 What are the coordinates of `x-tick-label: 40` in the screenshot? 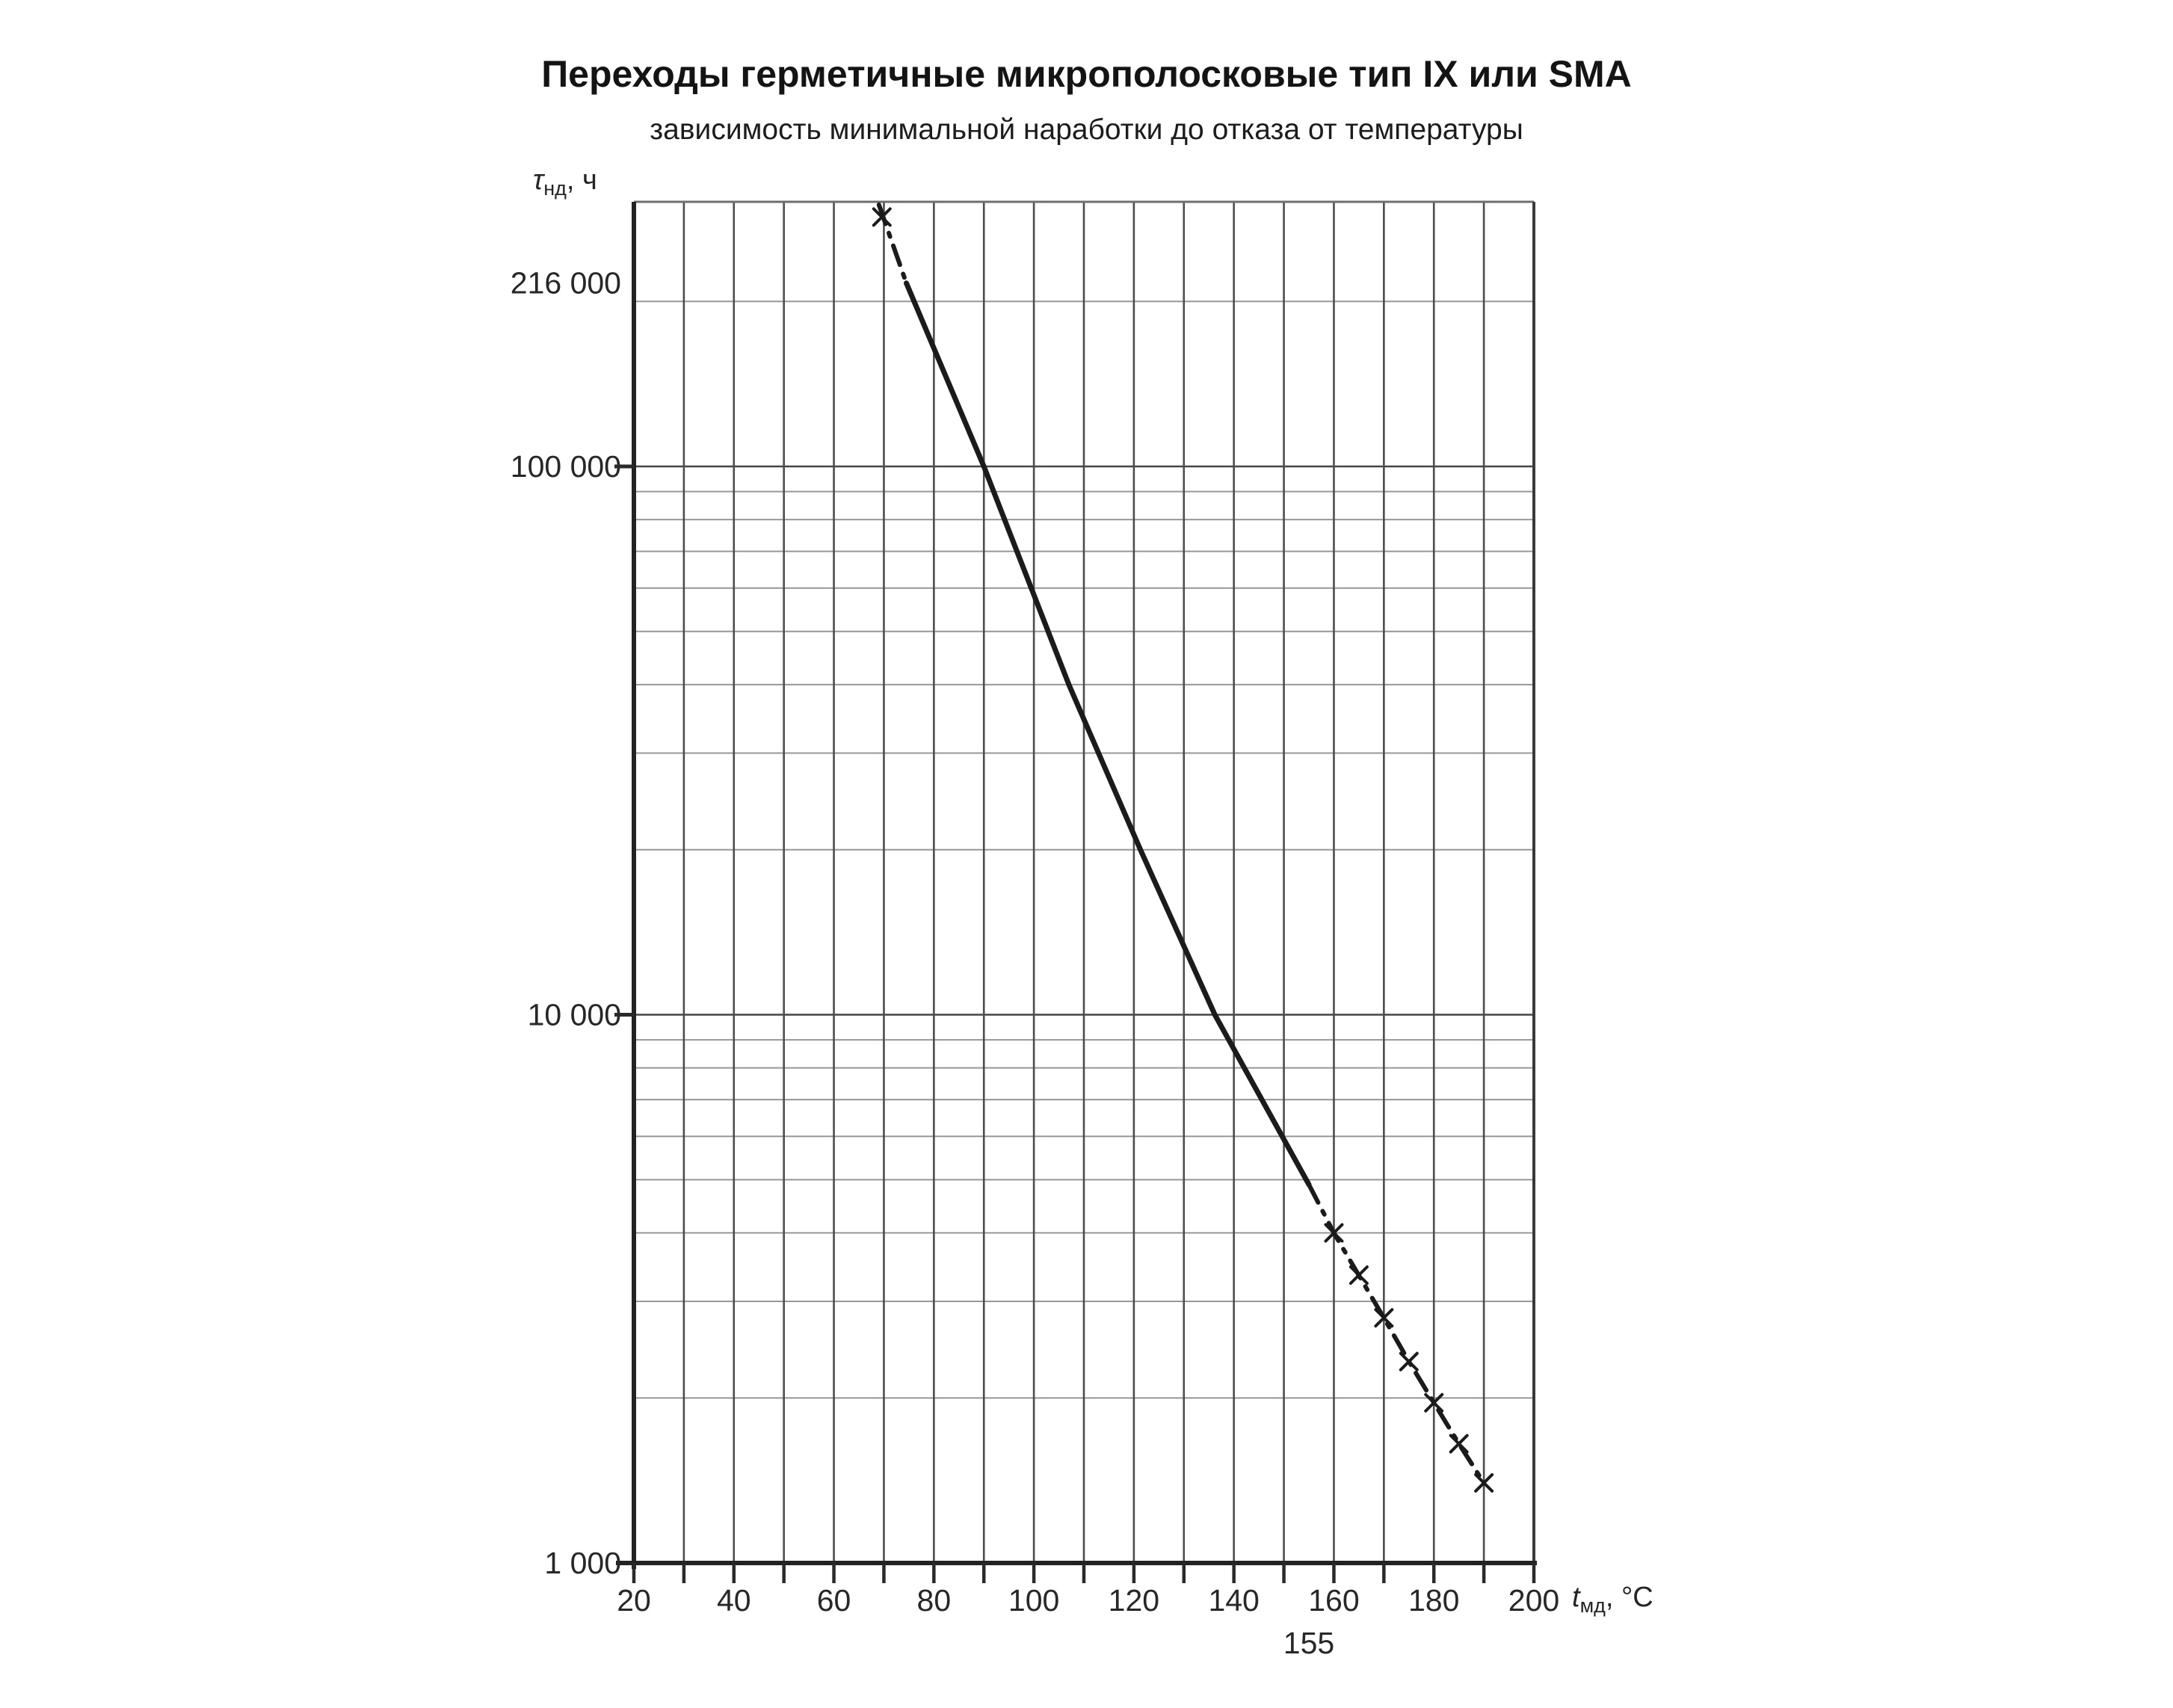 It's located at (734, 1600).